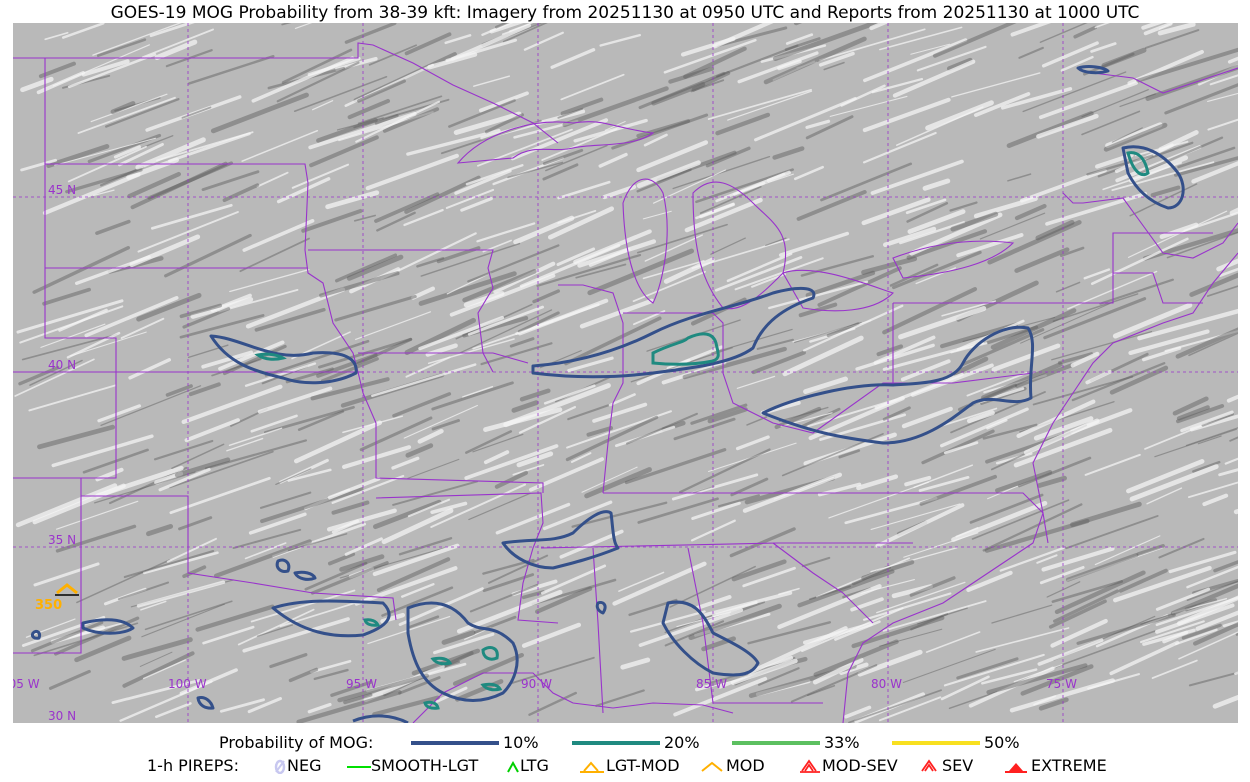 The width and height of the screenshot is (1250, 782). I want to click on legend-item-10pct: 10%, so click(475, 742).